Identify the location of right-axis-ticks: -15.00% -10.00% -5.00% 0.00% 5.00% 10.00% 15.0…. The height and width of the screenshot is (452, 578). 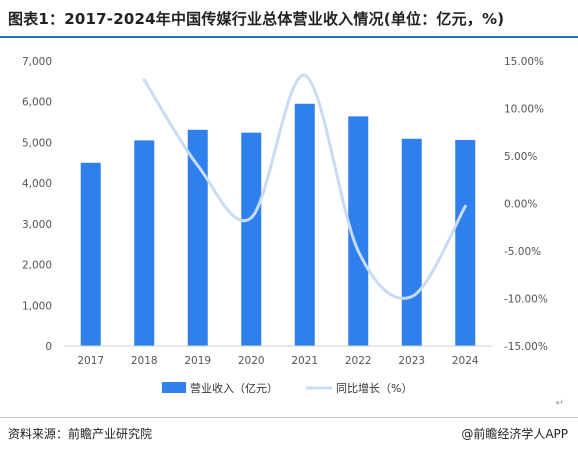
(526, 204).